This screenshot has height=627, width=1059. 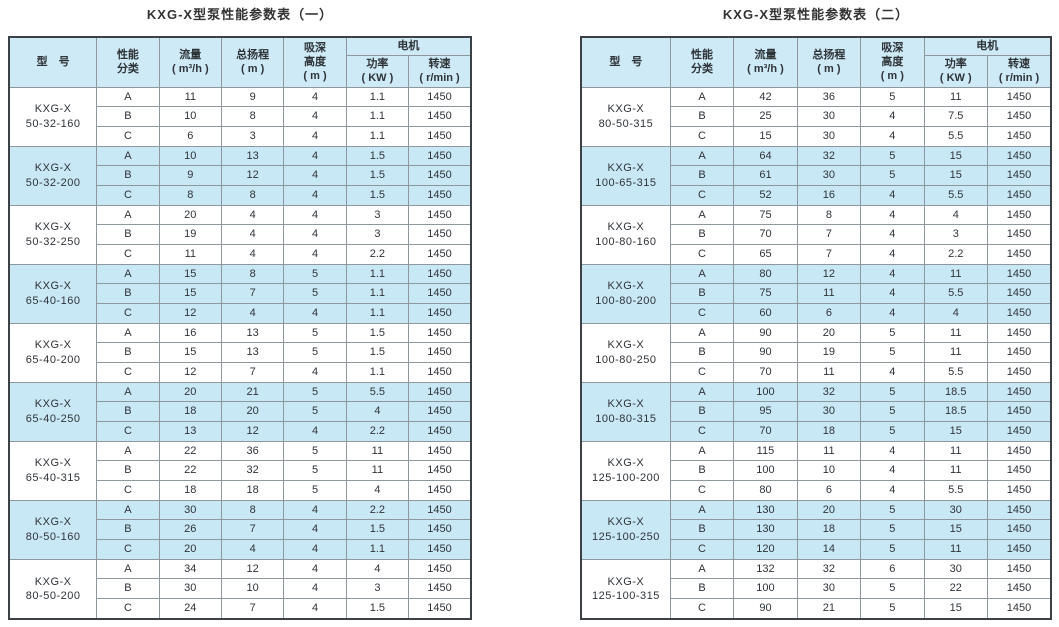 What do you see at coordinates (53, 470) in the screenshot?
I see `model-cell: KXG-X 65-40-315` at bounding box center [53, 470].